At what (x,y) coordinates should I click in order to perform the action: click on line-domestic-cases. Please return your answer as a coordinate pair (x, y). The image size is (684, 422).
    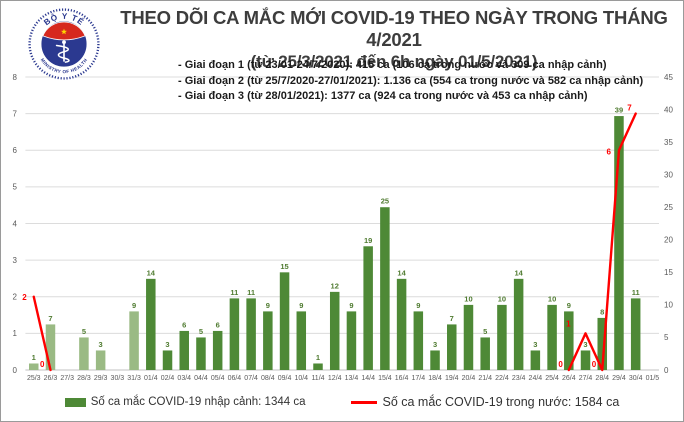
    Looking at the image, I should click on (602, 242).